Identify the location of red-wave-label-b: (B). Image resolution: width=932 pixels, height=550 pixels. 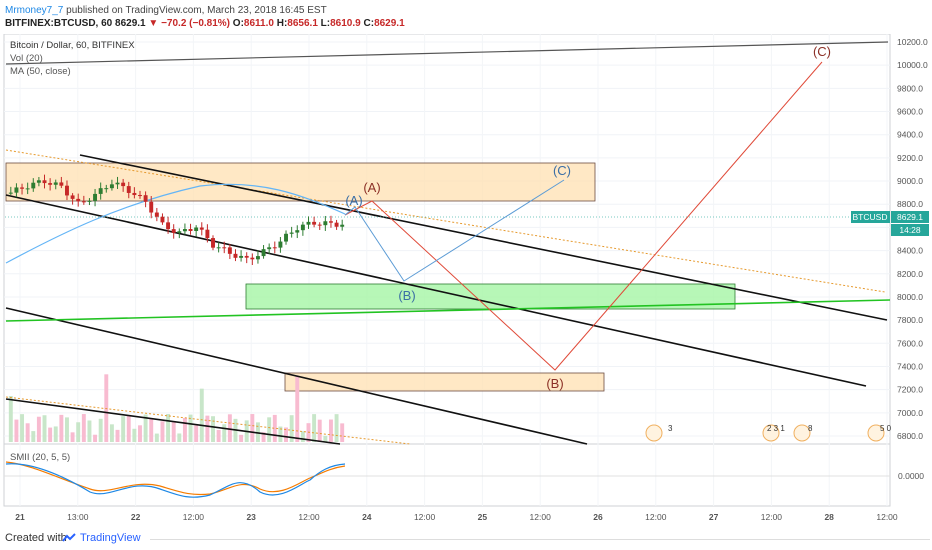
(554, 383).